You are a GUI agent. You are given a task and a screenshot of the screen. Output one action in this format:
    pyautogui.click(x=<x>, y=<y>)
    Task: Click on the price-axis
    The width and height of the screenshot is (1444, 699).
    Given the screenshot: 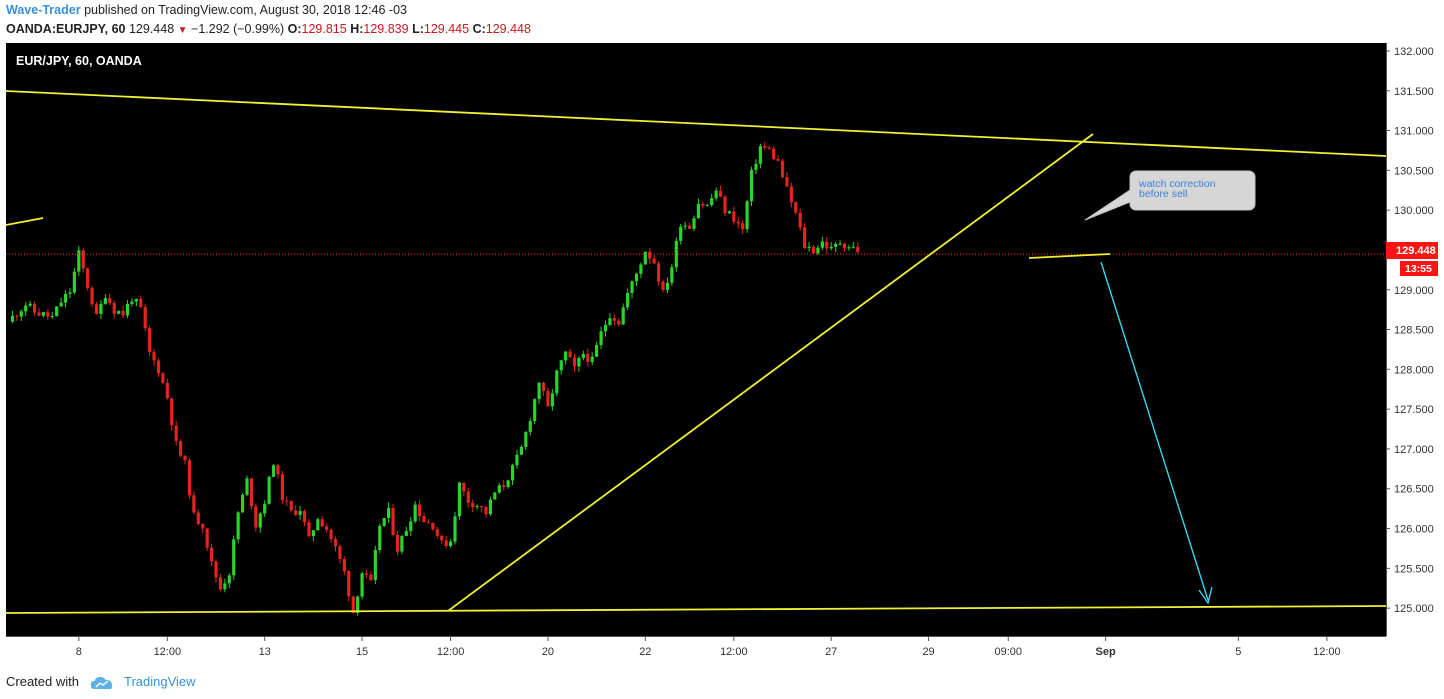 What is the action you would take?
    pyautogui.click(x=1415, y=339)
    